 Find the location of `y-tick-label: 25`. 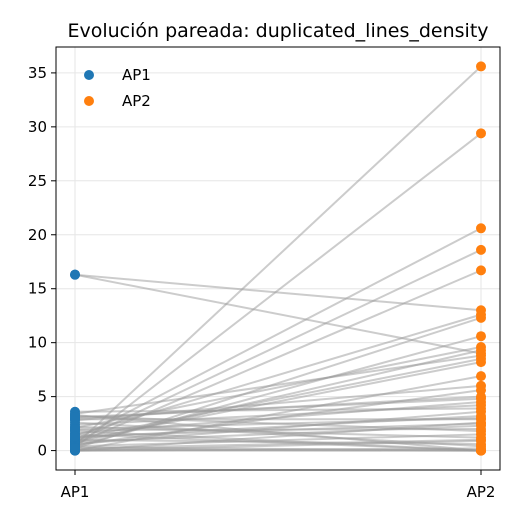

y-tick-label: 25 is located at coordinates (37, 181).